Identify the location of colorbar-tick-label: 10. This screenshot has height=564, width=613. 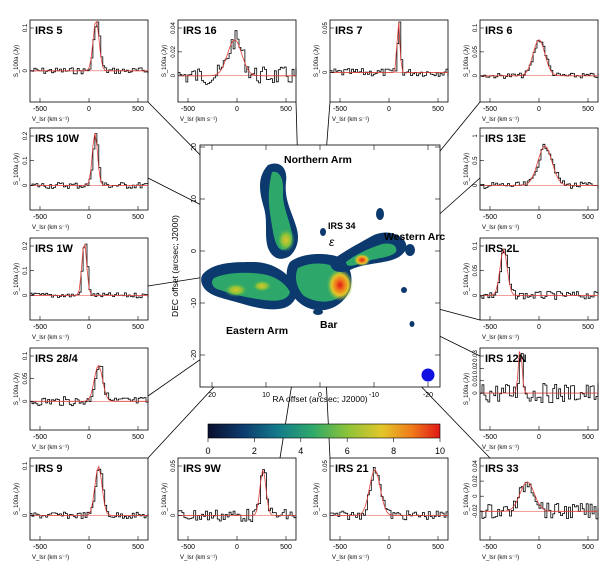
(440, 451).